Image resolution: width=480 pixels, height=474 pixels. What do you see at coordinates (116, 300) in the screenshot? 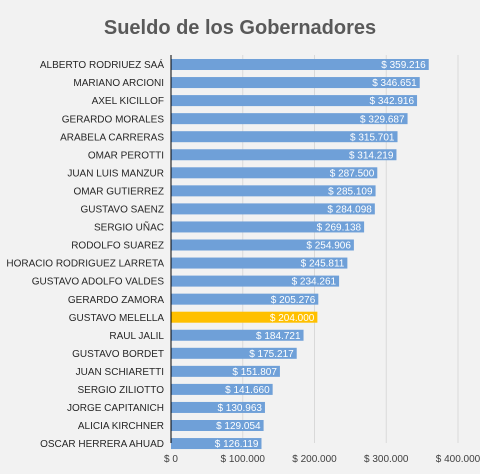
I see `category-label: GERARDO ZAMORA` at bounding box center [116, 300].